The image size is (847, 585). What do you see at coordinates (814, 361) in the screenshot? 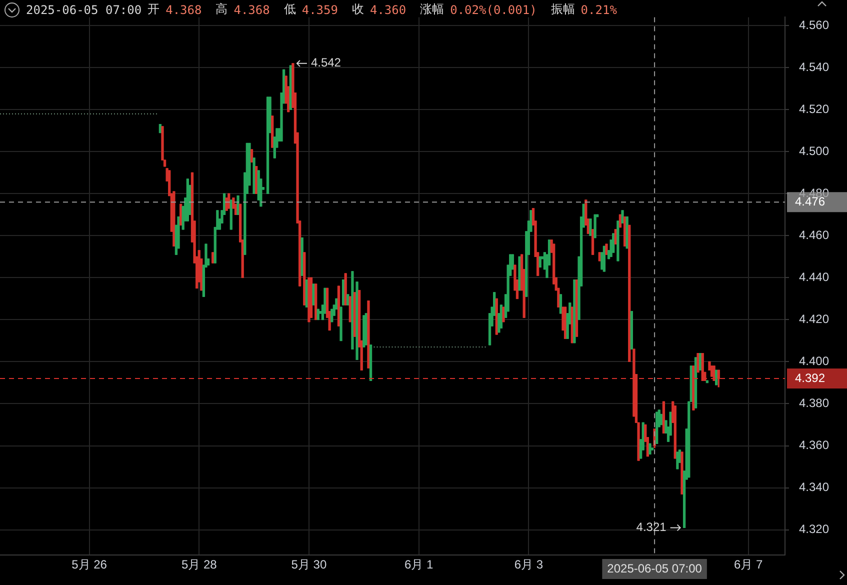
I see `y-tick-label: 4.400` at bounding box center [814, 361].